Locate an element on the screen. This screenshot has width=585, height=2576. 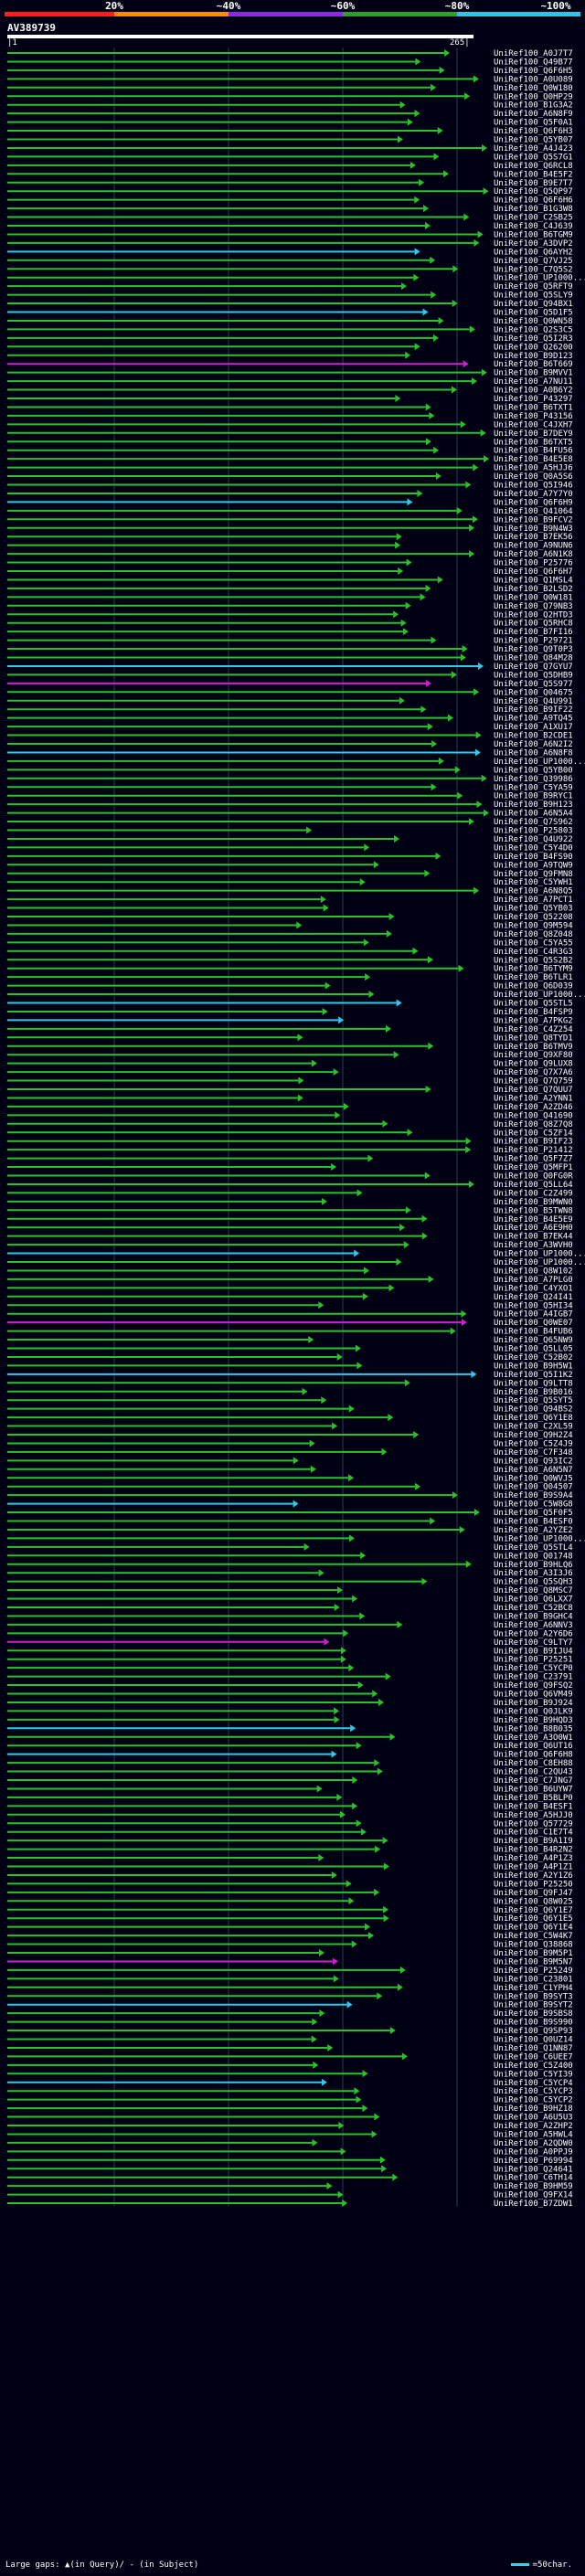
hit-label: UniRef100_A2ZD46 is located at coordinates (534, 1107).